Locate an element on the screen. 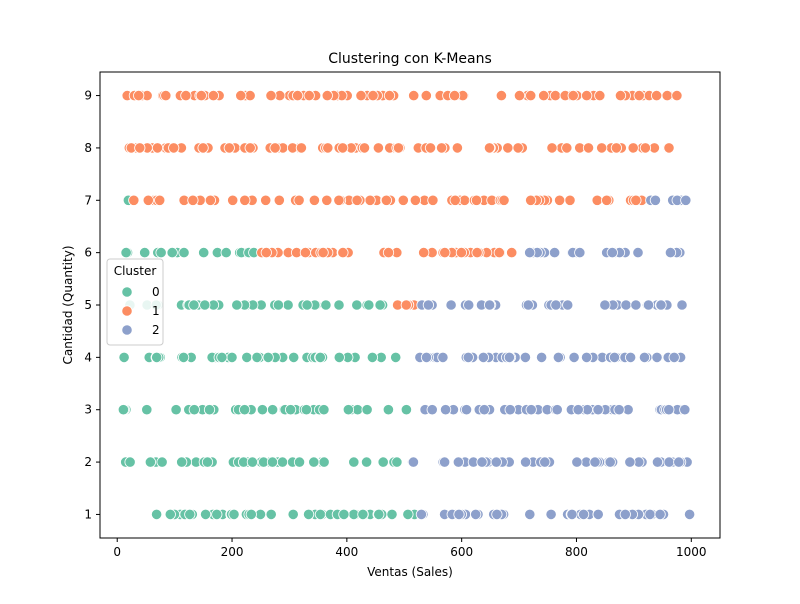 This screenshot has width=800, height=604. legend-label: 2 is located at coordinates (156, 330).